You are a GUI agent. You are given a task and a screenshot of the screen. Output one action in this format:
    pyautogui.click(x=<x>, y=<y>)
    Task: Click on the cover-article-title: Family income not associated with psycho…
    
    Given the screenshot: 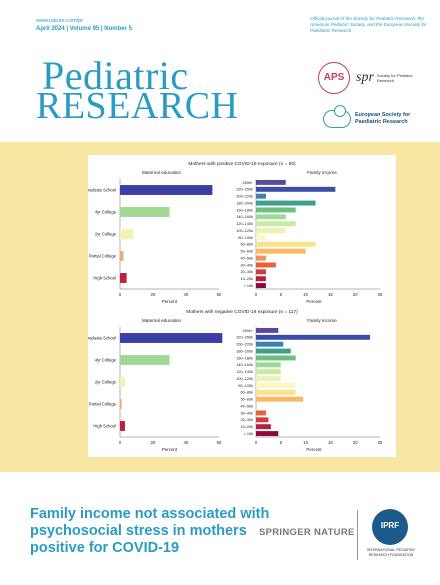 What is the action you would take?
    pyautogui.click(x=150, y=531)
    